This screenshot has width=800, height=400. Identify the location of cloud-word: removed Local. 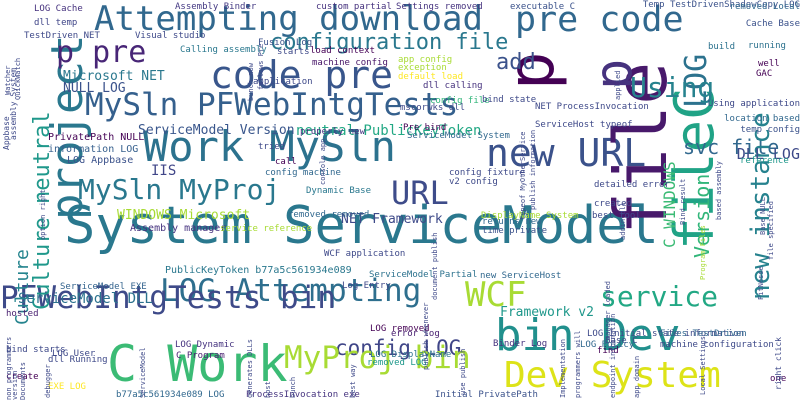
(764, 7).